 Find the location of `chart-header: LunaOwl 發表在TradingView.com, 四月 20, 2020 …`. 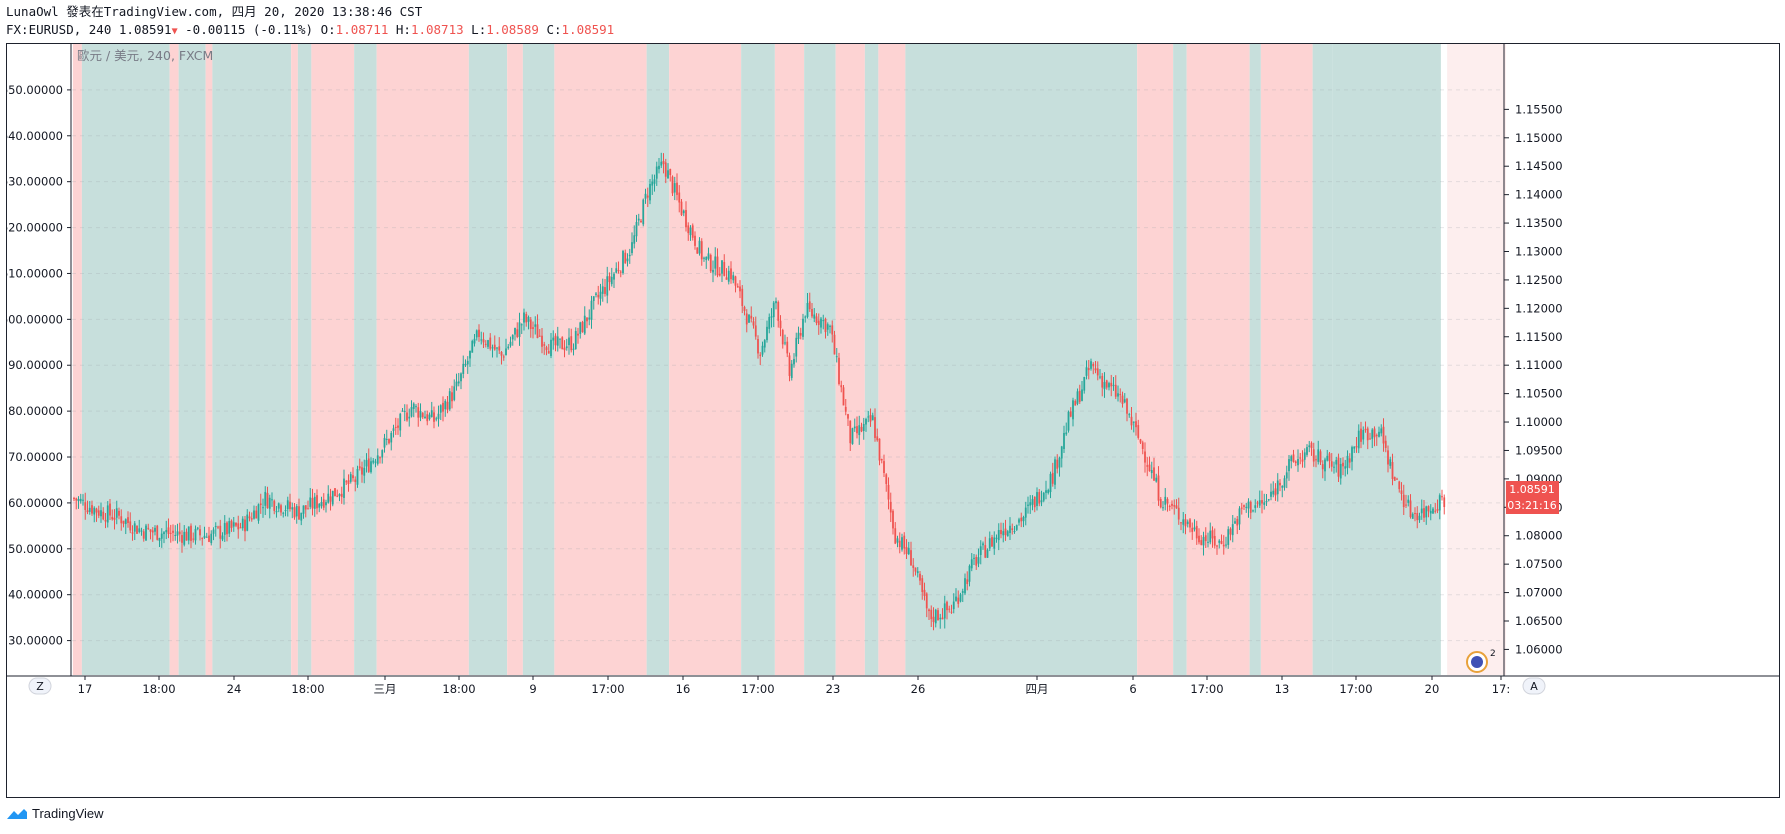

chart-header: LunaOwl 發表在TradingView.com, 四月 20, 2020 … is located at coordinates (310, 22).